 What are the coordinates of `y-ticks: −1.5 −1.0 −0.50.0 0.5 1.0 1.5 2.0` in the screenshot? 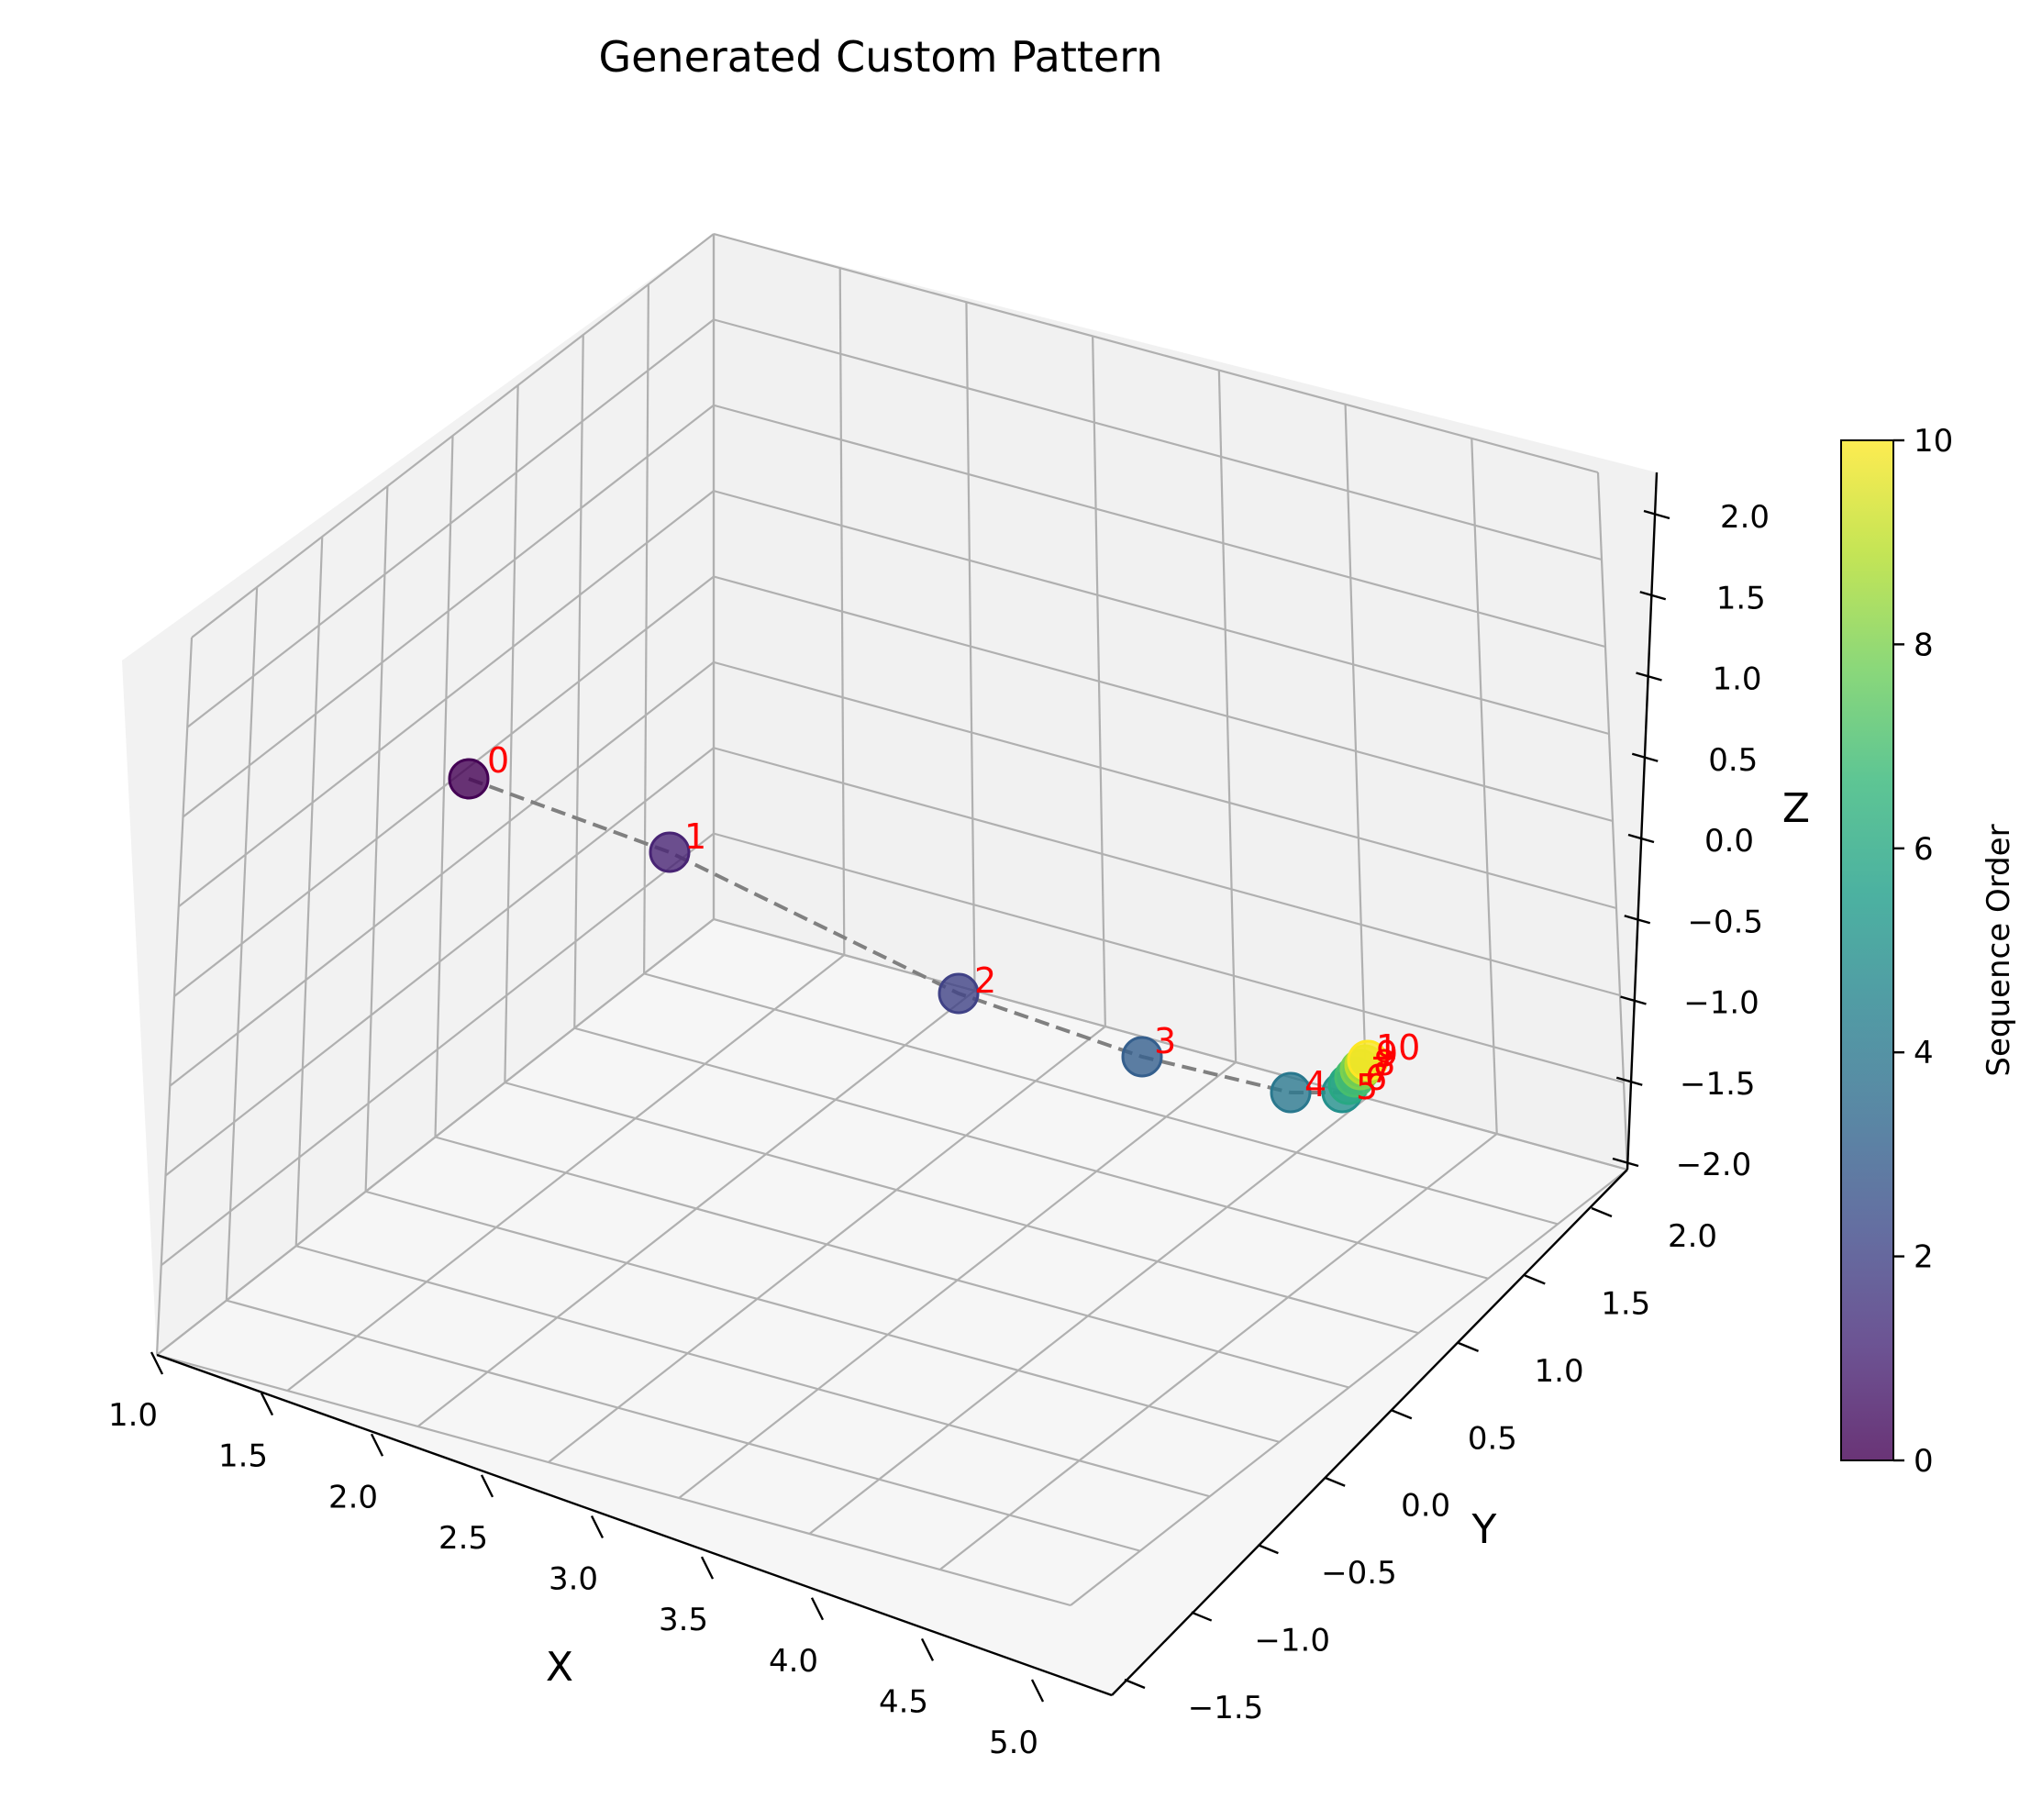 It's located at (1421, 1466).